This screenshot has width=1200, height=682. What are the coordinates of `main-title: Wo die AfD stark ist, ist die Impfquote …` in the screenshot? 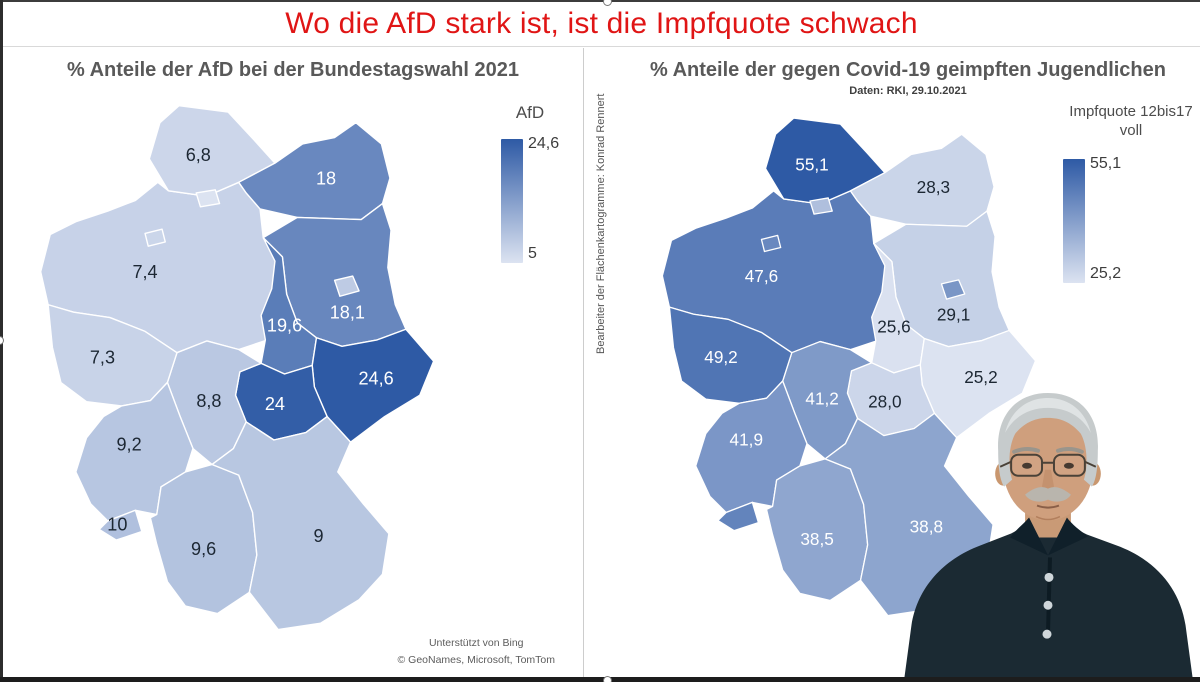 It's located at (601, 23).